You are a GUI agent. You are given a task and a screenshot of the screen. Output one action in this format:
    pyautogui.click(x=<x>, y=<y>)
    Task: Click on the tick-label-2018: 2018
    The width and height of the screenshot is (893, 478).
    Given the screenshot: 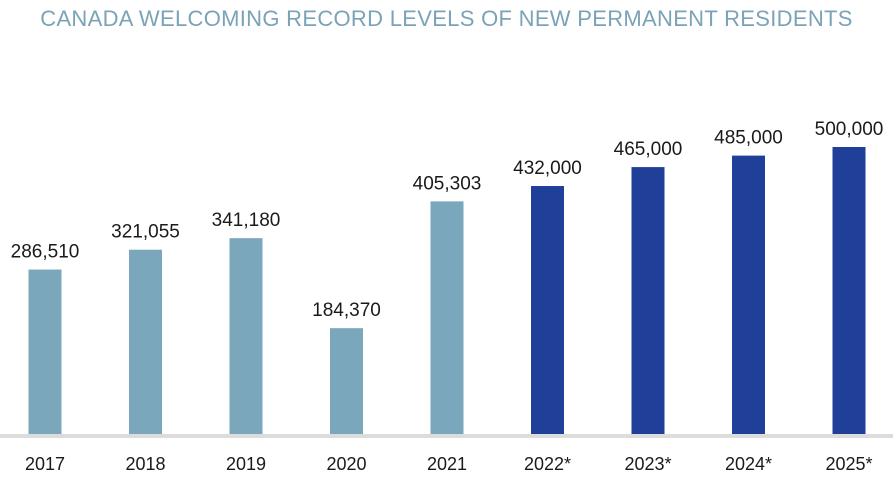 What is the action you would take?
    pyautogui.click(x=145, y=464)
    